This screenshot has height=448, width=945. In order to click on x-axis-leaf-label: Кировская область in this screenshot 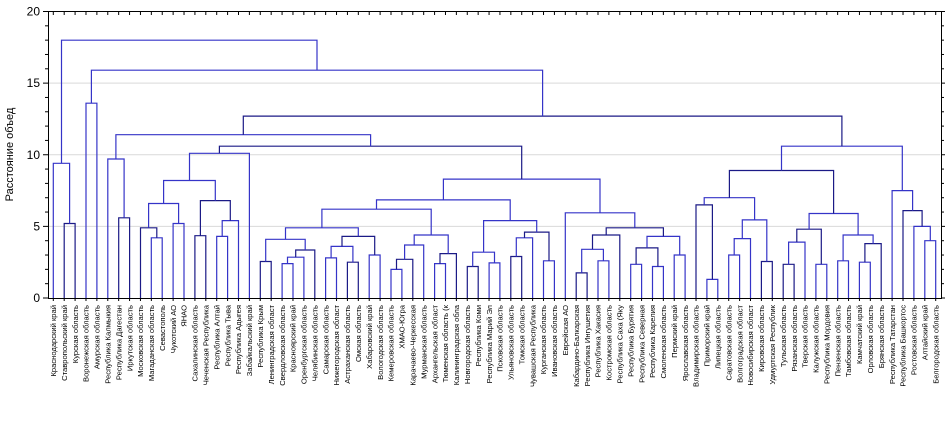, I will do `click(761, 338)`.